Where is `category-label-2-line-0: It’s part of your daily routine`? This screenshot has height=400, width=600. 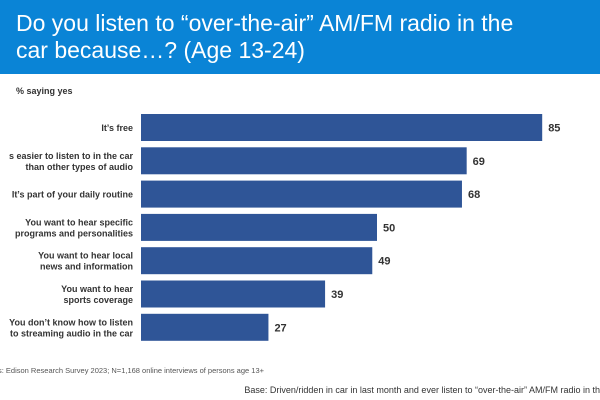
category-label-2-line-0: It’s part of your daily routine is located at coordinates (72, 195).